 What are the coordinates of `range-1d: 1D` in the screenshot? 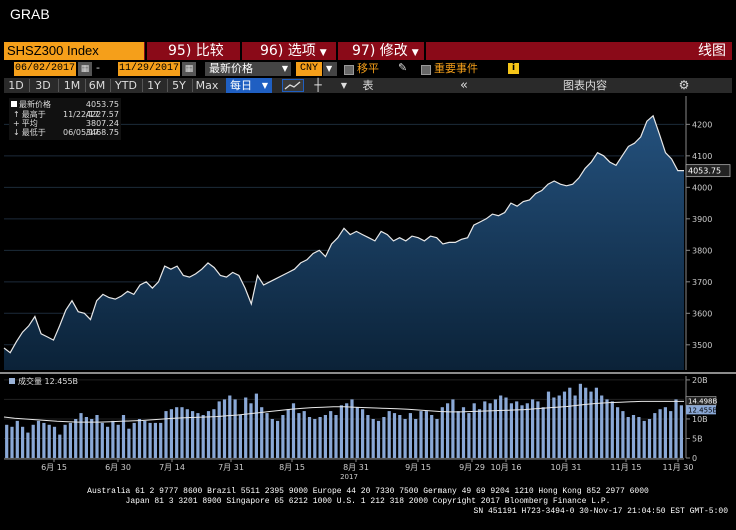 It's located at (16, 85).